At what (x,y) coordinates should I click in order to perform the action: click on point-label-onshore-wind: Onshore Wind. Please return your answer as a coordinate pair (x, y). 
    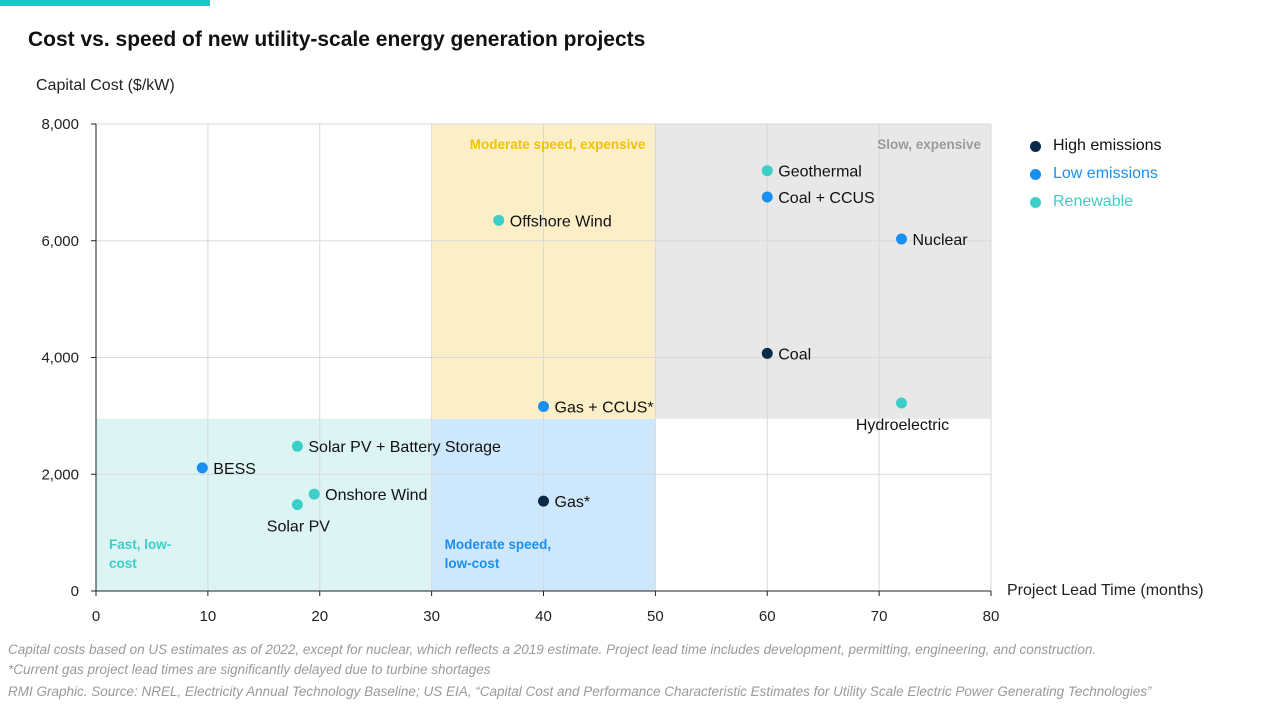
    Looking at the image, I should click on (376, 495).